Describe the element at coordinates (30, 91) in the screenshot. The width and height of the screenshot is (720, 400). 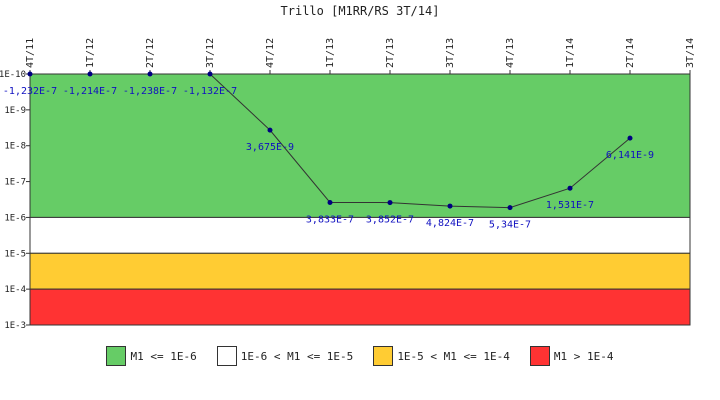
I see `data-label: -1,232E-7` at that location.